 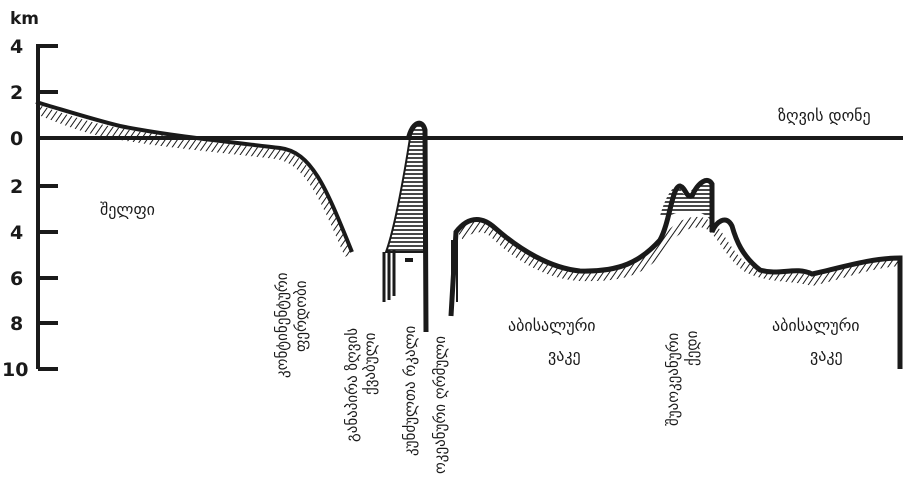 I want to click on mid-ocean-ridge-label: ქედი, so click(x=692, y=348).